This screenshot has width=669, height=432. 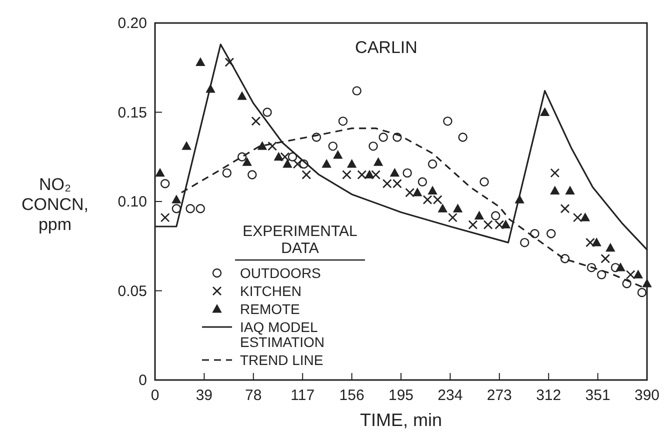 What do you see at coordinates (280, 273) in the screenshot?
I see `legend-label: OUTDOORS` at bounding box center [280, 273].